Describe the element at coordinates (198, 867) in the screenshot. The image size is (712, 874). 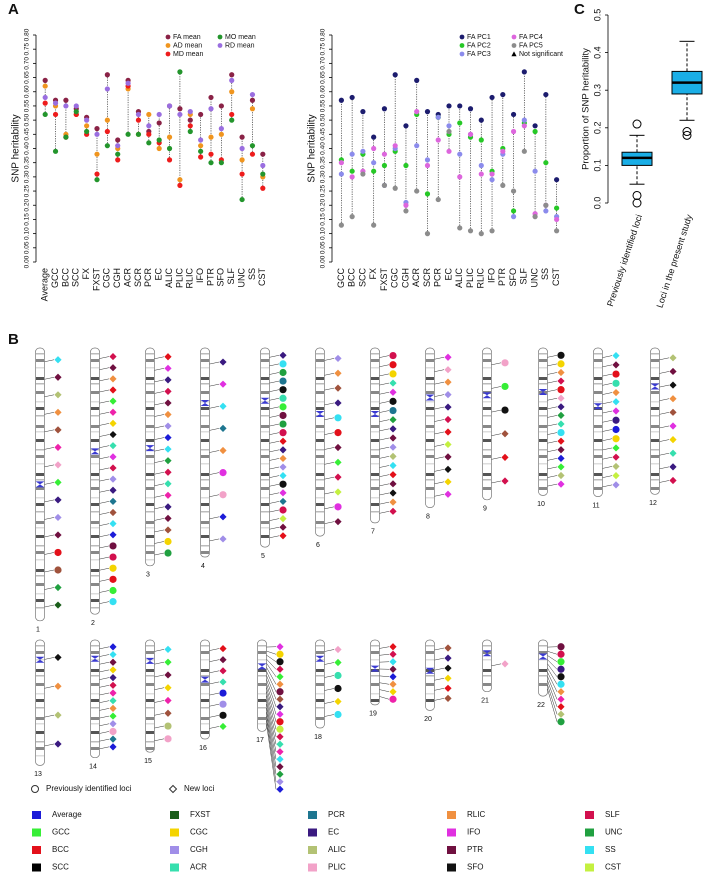
I see `legend-label: ACR` at that location.